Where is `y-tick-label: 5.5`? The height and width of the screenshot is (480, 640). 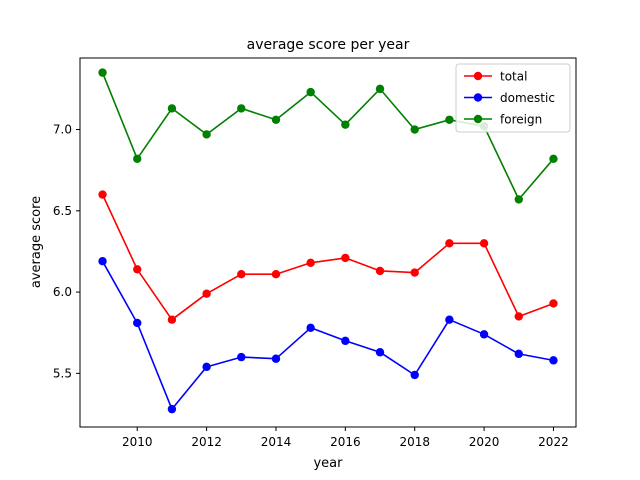
y-tick-label: 5.5 is located at coordinates (62, 373).